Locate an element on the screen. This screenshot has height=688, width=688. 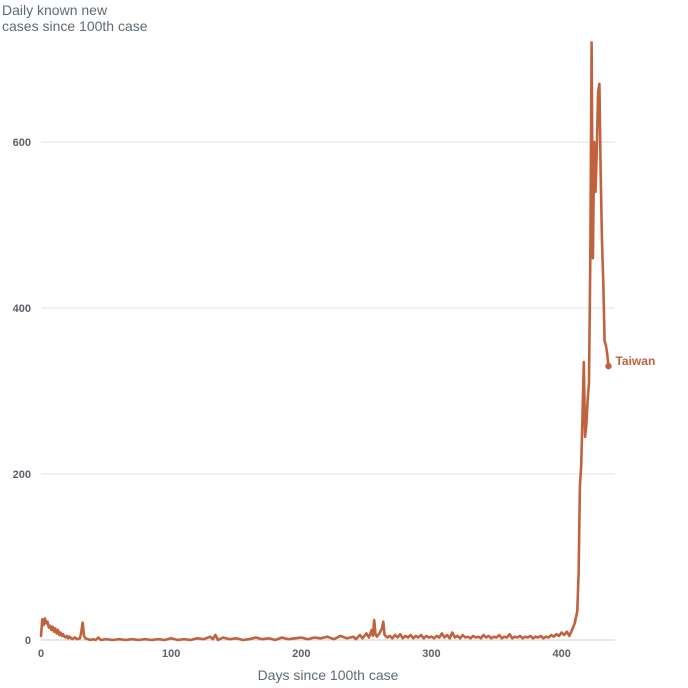
y-tick-label: 400 is located at coordinates (22, 309).